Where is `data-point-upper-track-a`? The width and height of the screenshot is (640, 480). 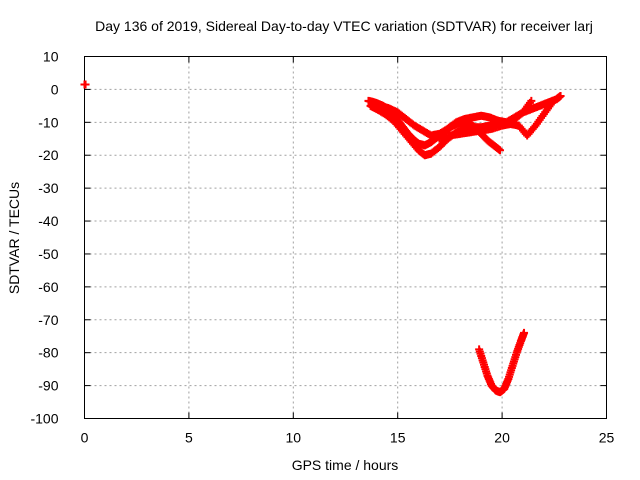
data-point-upper-track-a is located at coordinates (500, 150).